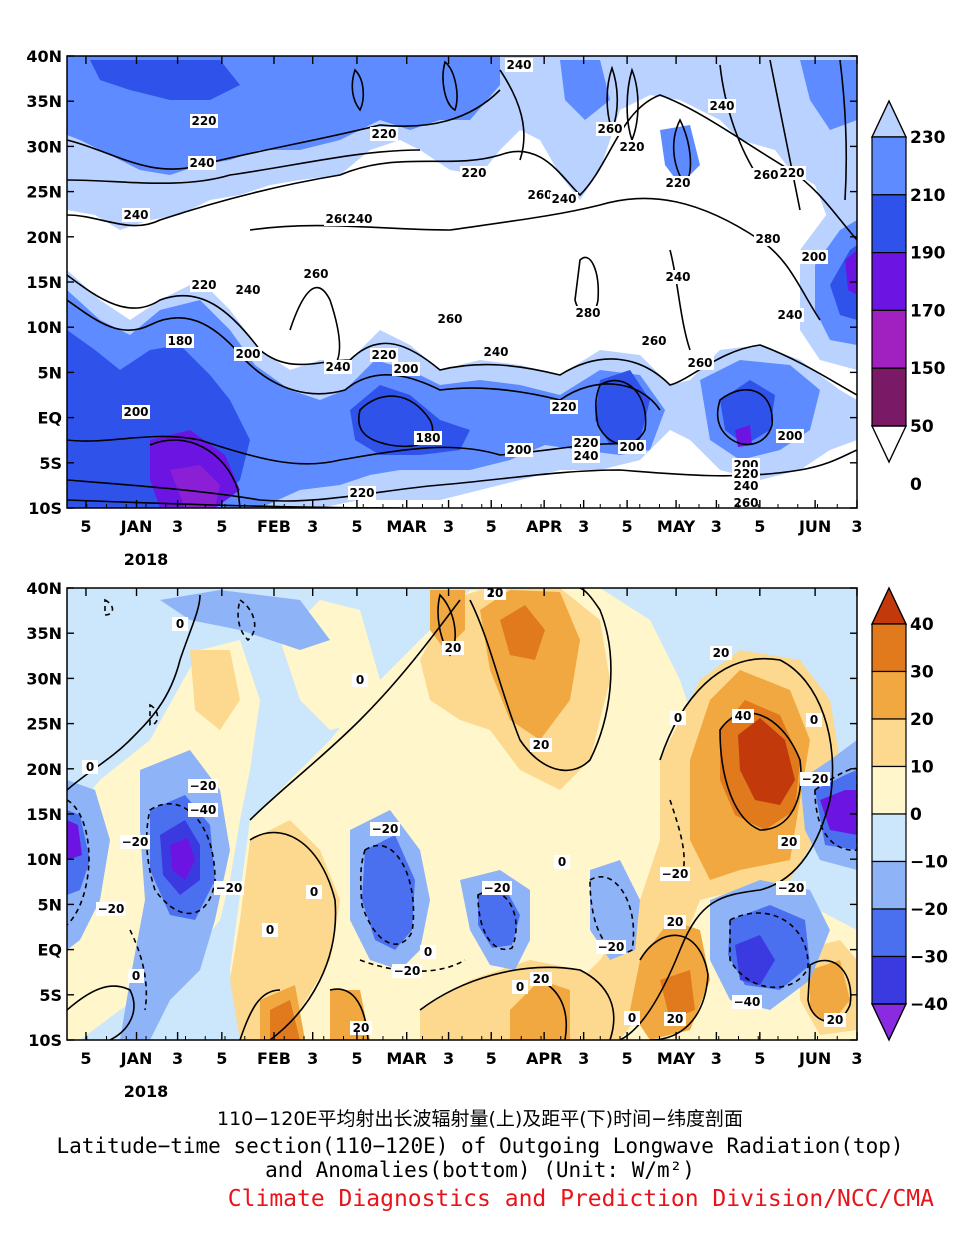  What do you see at coordinates (522, 632) in the screenshot?
I see `anom-region-30-40b` at bounding box center [522, 632].